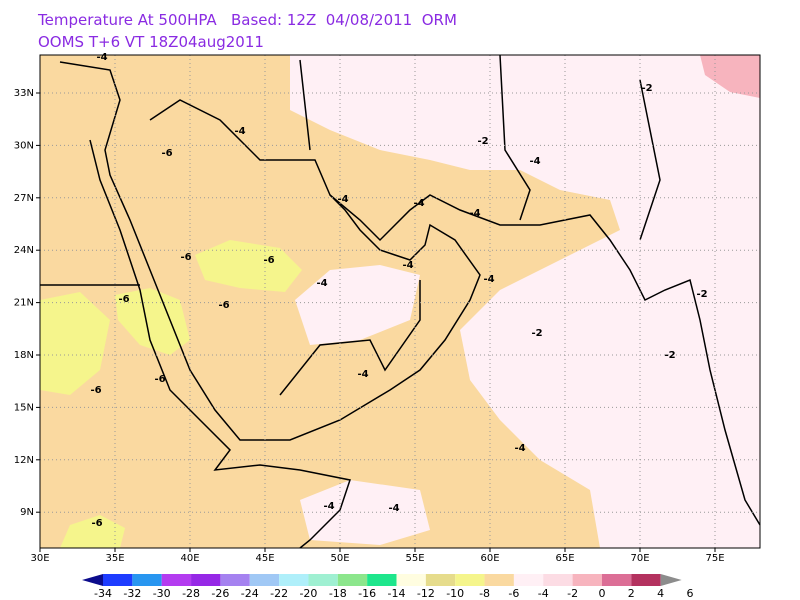 The image size is (800, 600). Describe the element at coordinates (220, 593) in the screenshot. I see `colorbar-label: -26` at that location.